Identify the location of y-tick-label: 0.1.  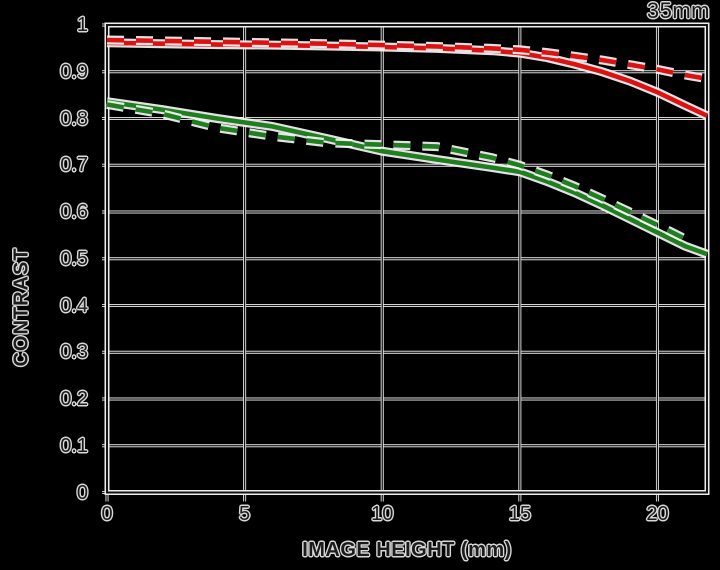
(74, 445).